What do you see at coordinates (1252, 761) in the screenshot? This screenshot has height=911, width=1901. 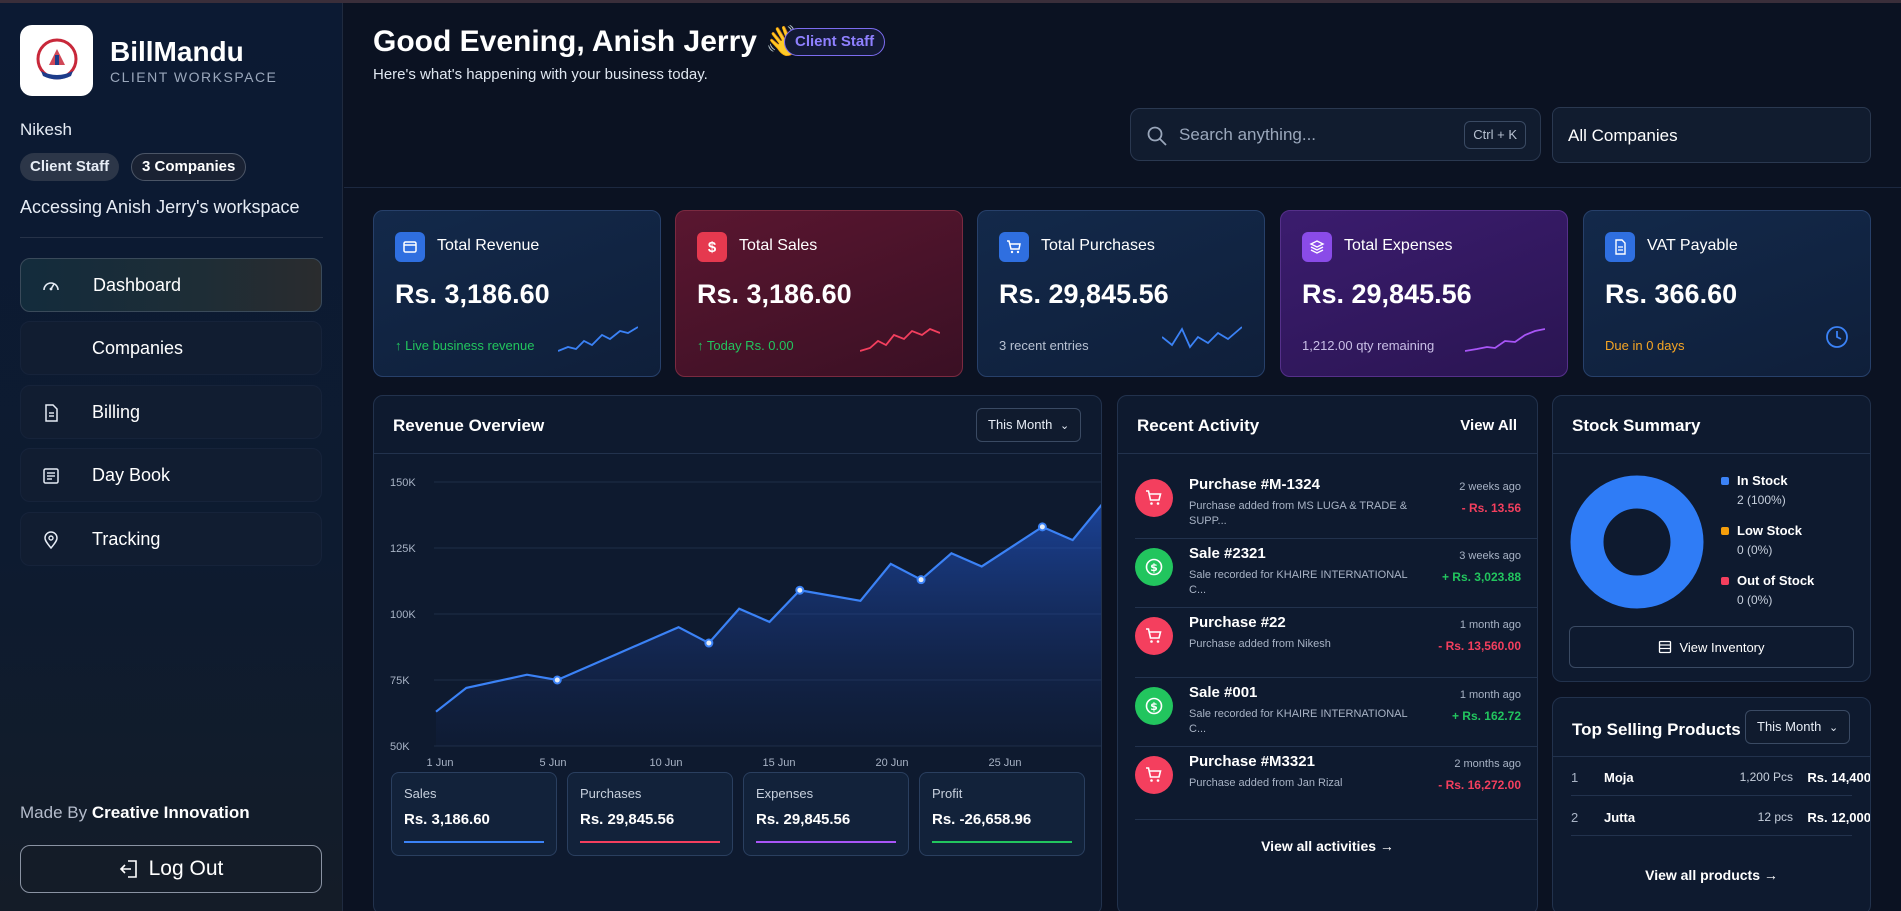 I see `activity-title: Purchase #M3321` at bounding box center [1252, 761].